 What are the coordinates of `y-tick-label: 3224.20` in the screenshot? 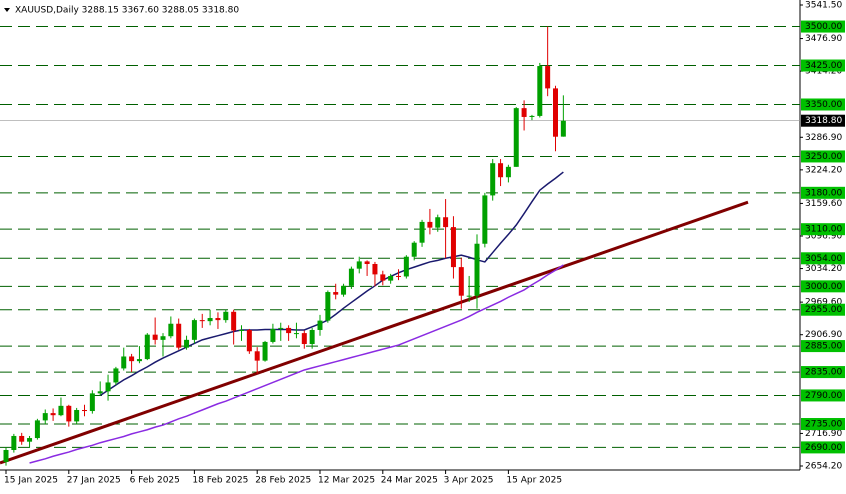 It's located at (823, 170).